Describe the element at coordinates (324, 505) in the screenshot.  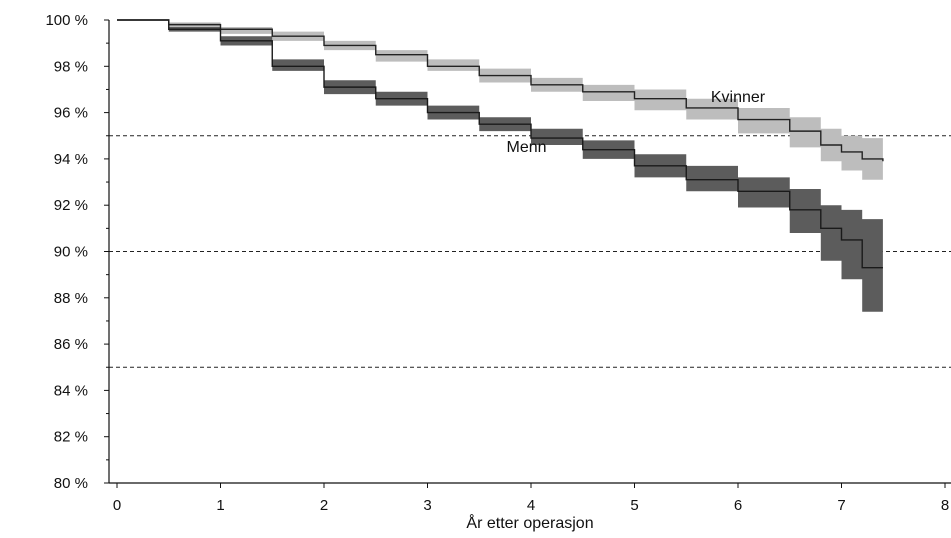
I see `x-tick-label-2: 2` at that location.